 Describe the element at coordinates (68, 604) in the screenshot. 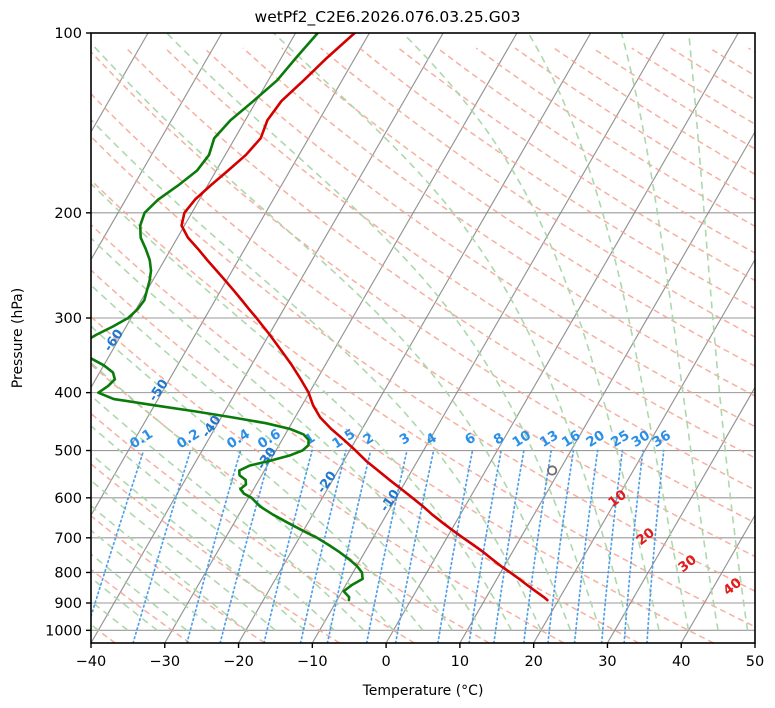

I see `y-tick-label: 900` at that location.